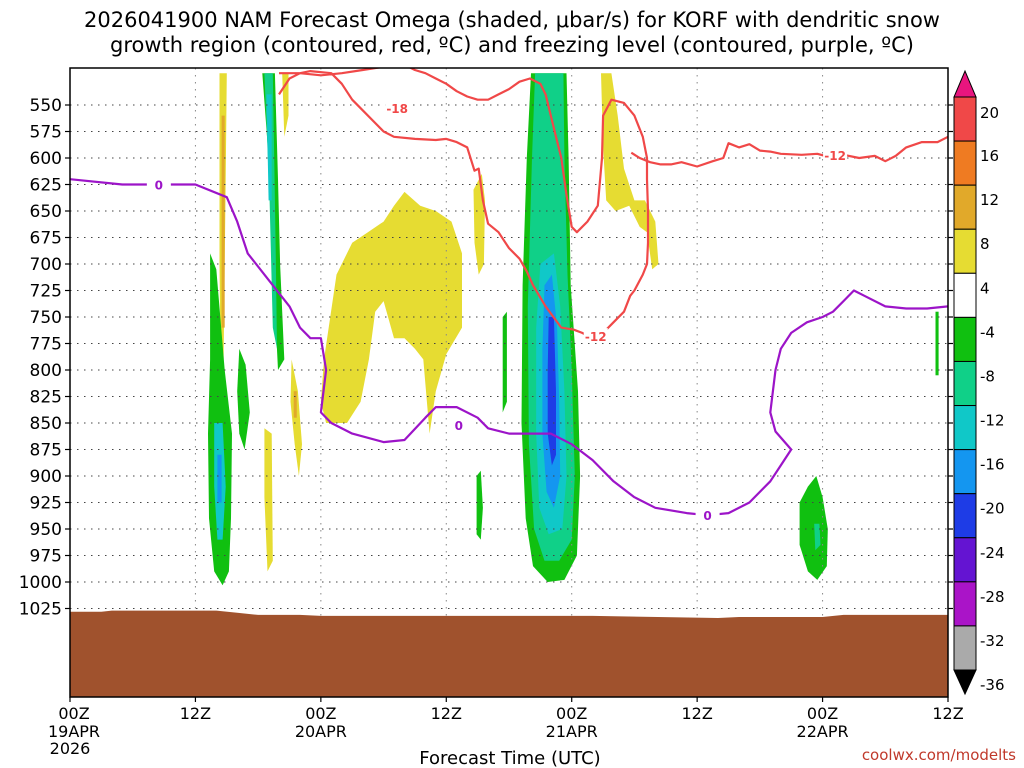  I want to click on colorbar-label-2: 12, so click(989, 200).